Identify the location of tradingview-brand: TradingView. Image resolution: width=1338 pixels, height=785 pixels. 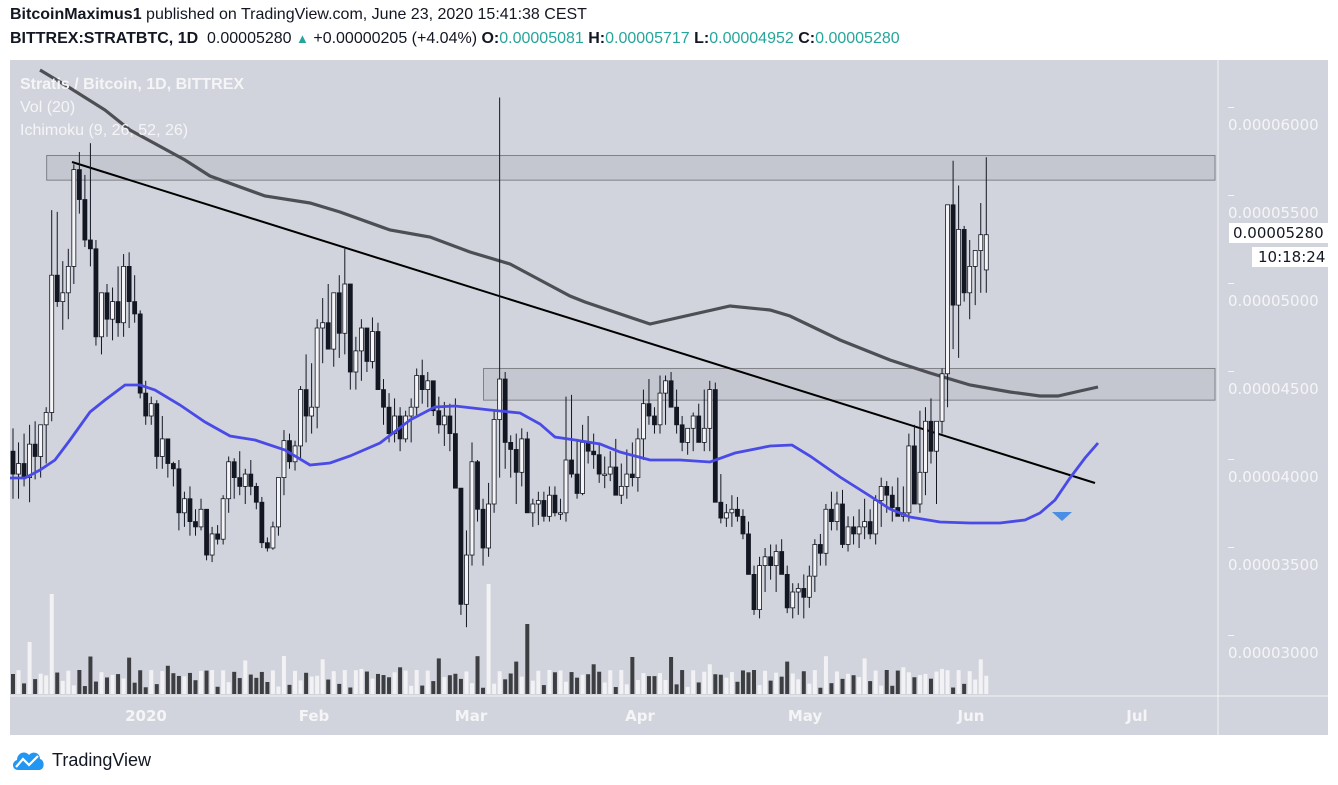
(102, 759).